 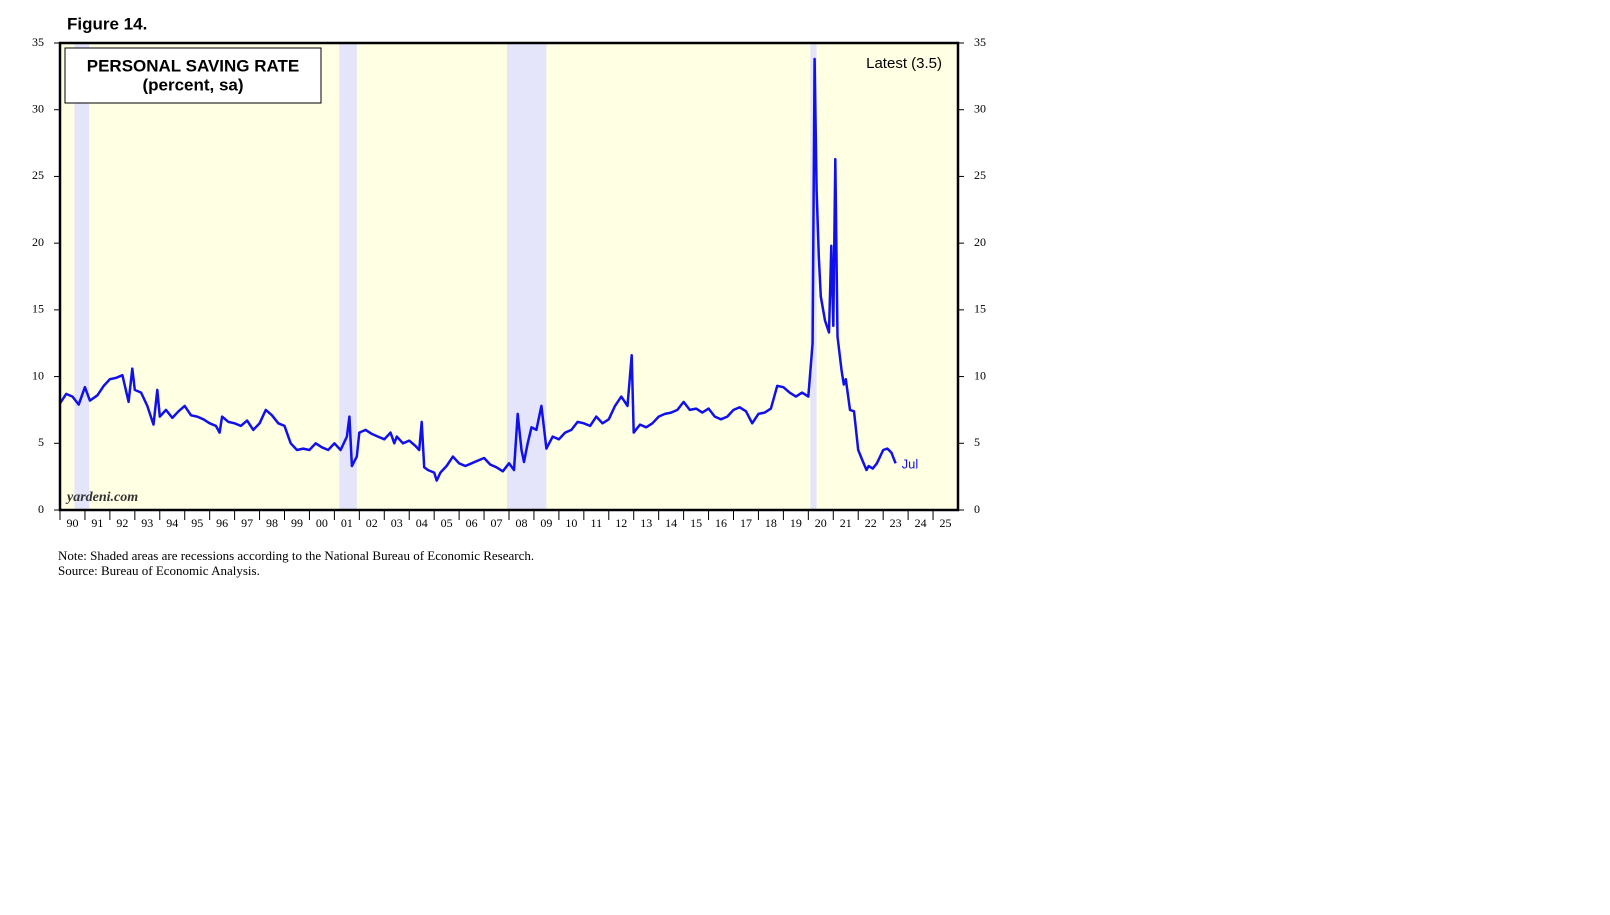 What do you see at coordinates (796, 523) in the screenshot?
I see `x-tick-label: 19` at bounding box center [796, 523].